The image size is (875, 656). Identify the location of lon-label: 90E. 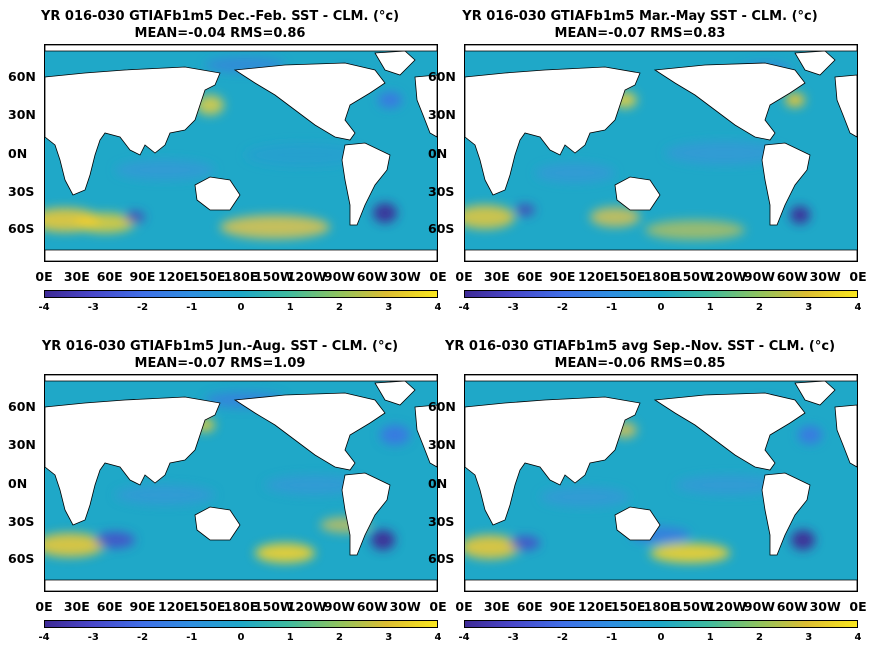
(142, 276).